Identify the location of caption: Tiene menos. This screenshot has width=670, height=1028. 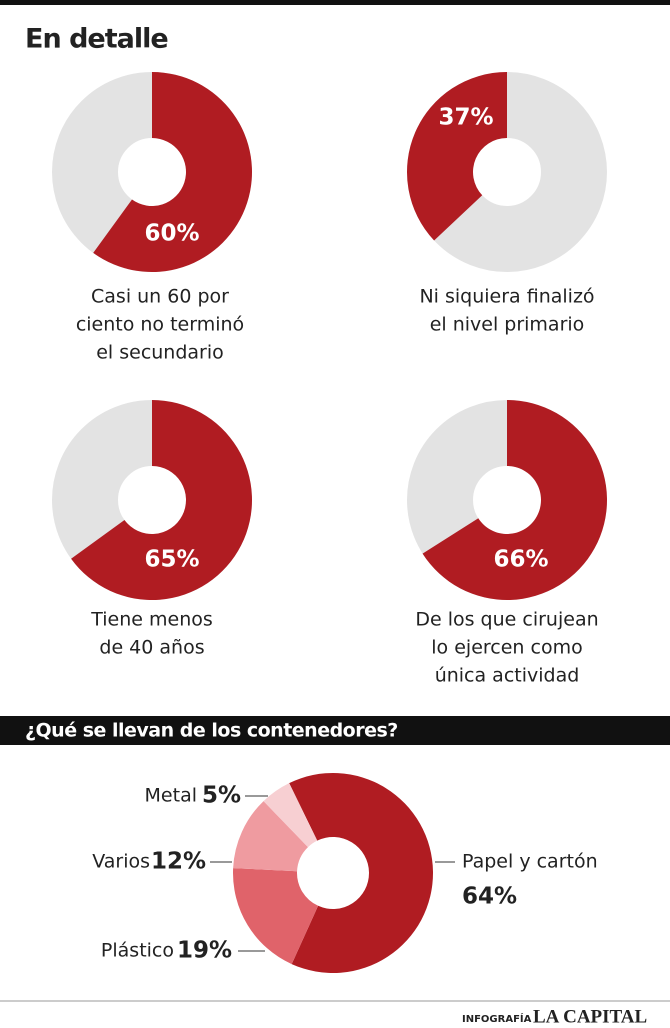
(151, 620).